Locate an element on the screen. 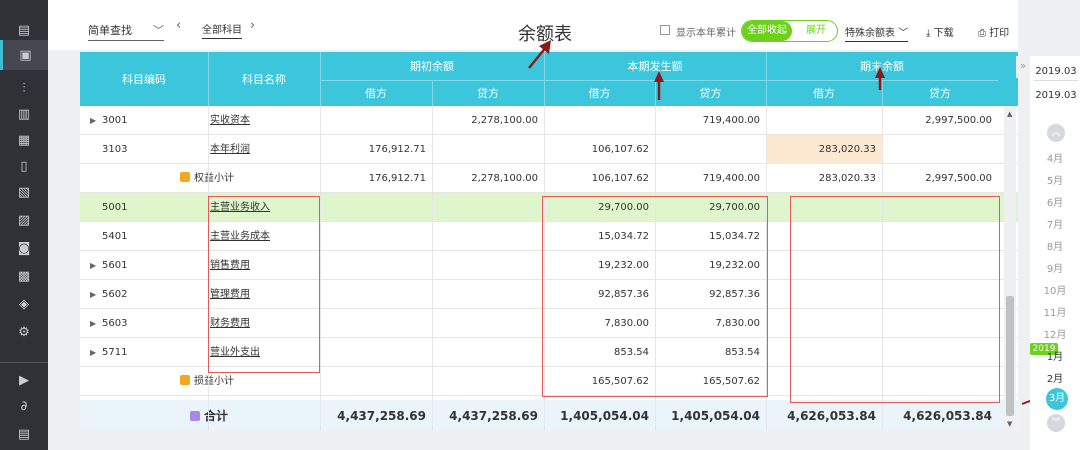 This screenshot has height=450, width=1080. month-item: 11月 is located at coordinates (1055, 313).